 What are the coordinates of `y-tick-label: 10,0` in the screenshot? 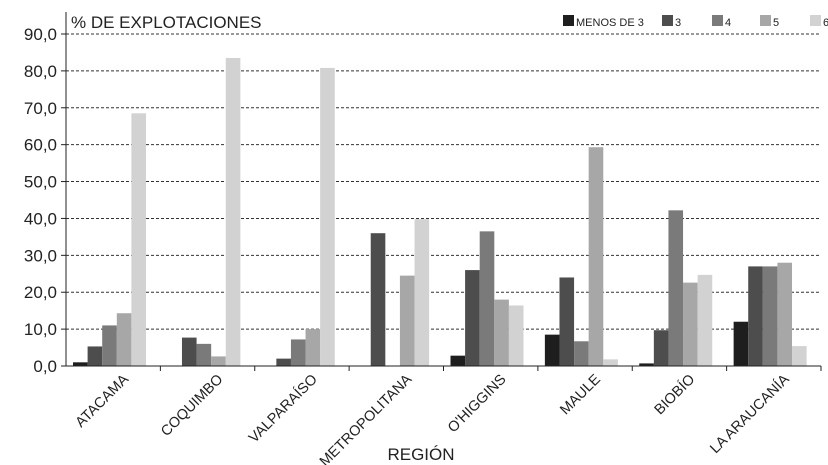 It's located at (40, 329).